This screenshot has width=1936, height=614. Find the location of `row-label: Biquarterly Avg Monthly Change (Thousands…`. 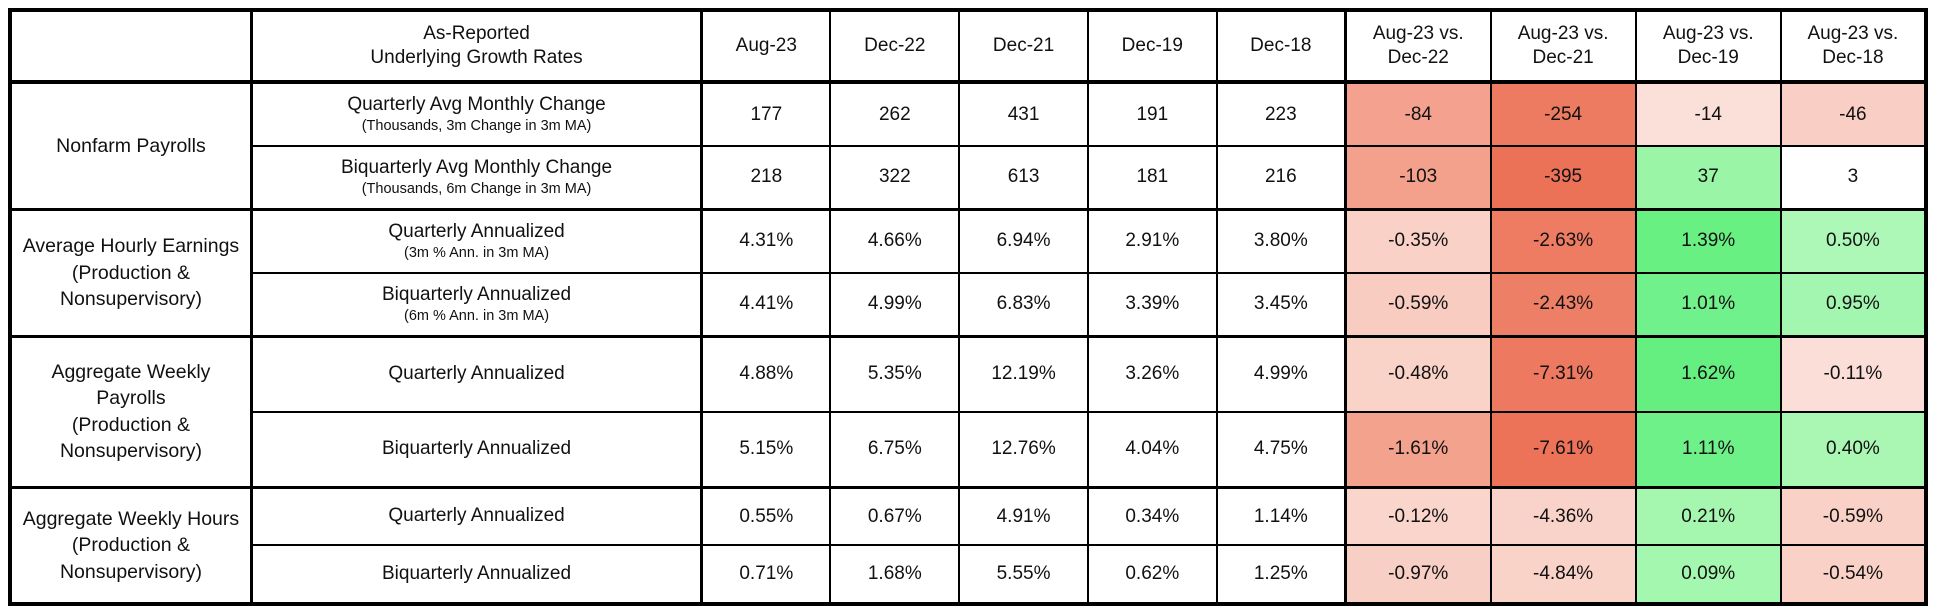

row-label: Biquarterly Avg Monthly Change (Thousands… is located at coordinates (477, 178).